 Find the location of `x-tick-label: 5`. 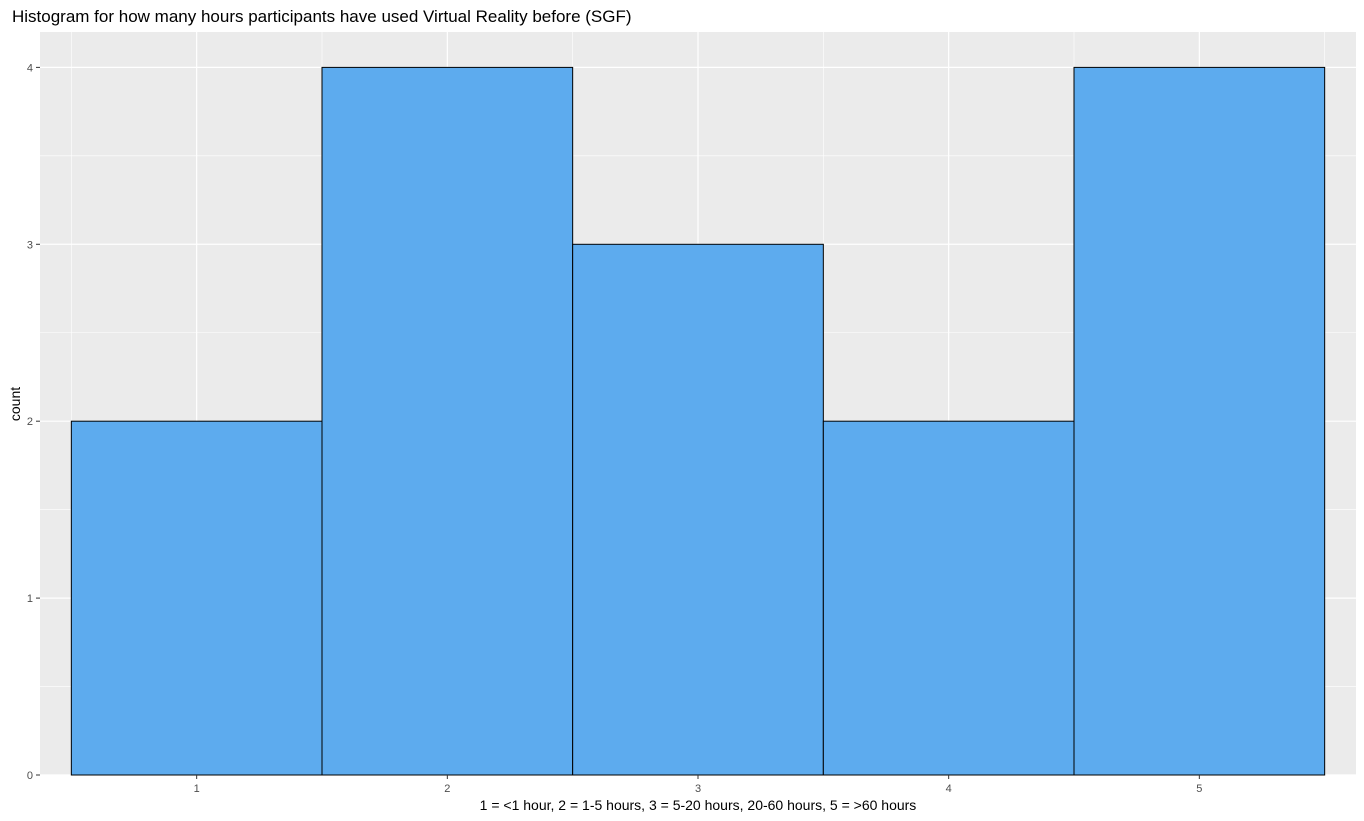

x-tick-label: 5 is located at coordinates (1199, 789).